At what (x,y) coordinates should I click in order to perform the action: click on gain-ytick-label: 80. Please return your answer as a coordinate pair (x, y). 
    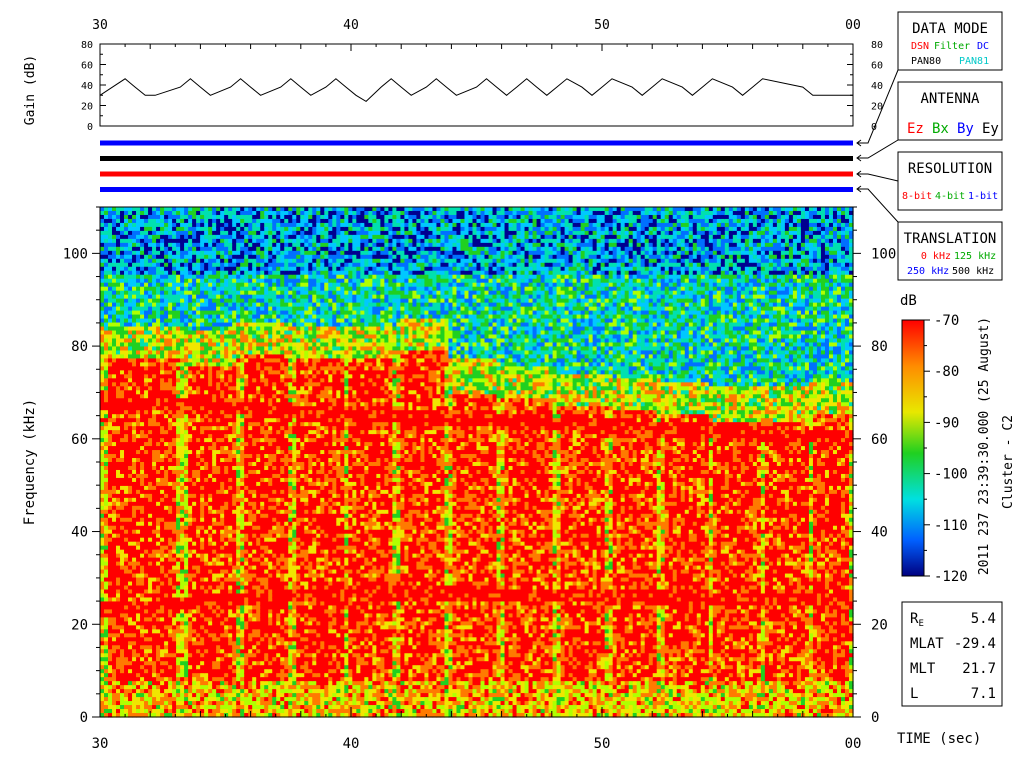
    Looking at the image, I should click on (87, 45).